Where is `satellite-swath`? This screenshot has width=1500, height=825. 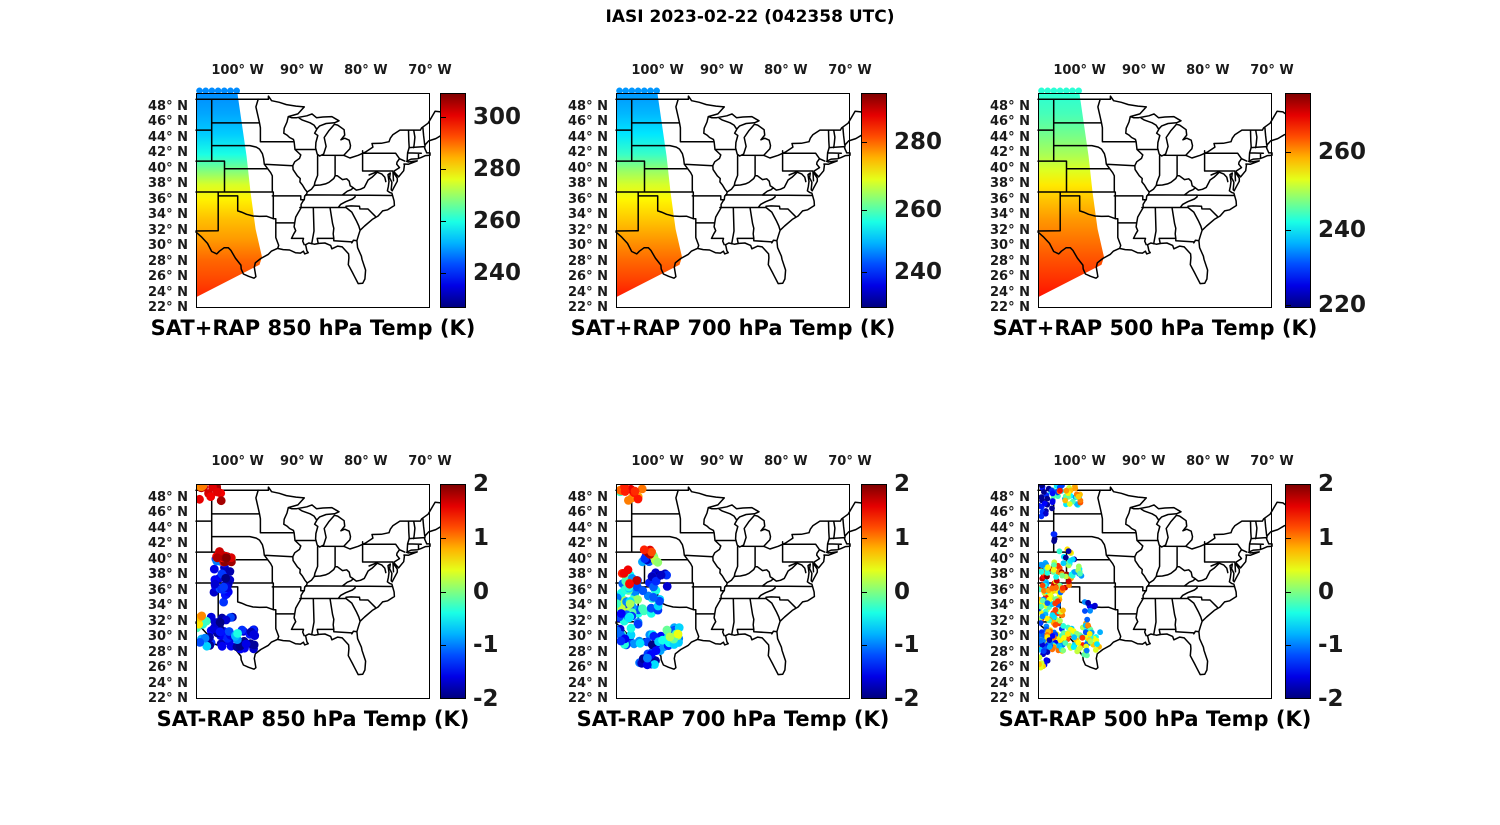
satellite-swath is located at coordinates (1071, 195).